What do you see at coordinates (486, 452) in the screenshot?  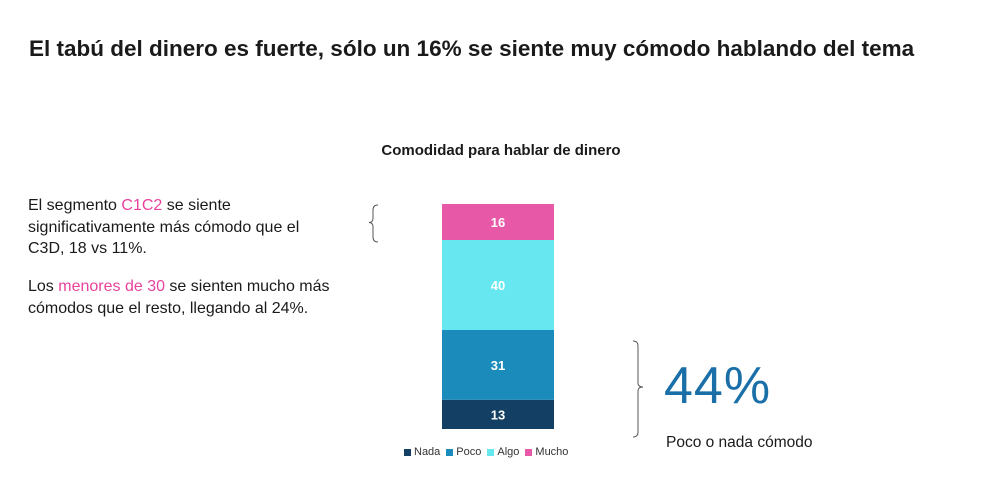 I see `chart-legend: Nada Poco Algo Mucho` at bounding box center [486, 452].